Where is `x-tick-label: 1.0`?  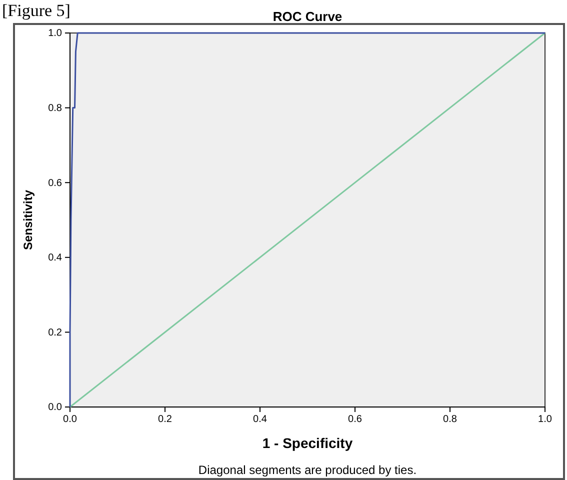 x-tick-label: 1.0 is located at coordinates (545, 420).